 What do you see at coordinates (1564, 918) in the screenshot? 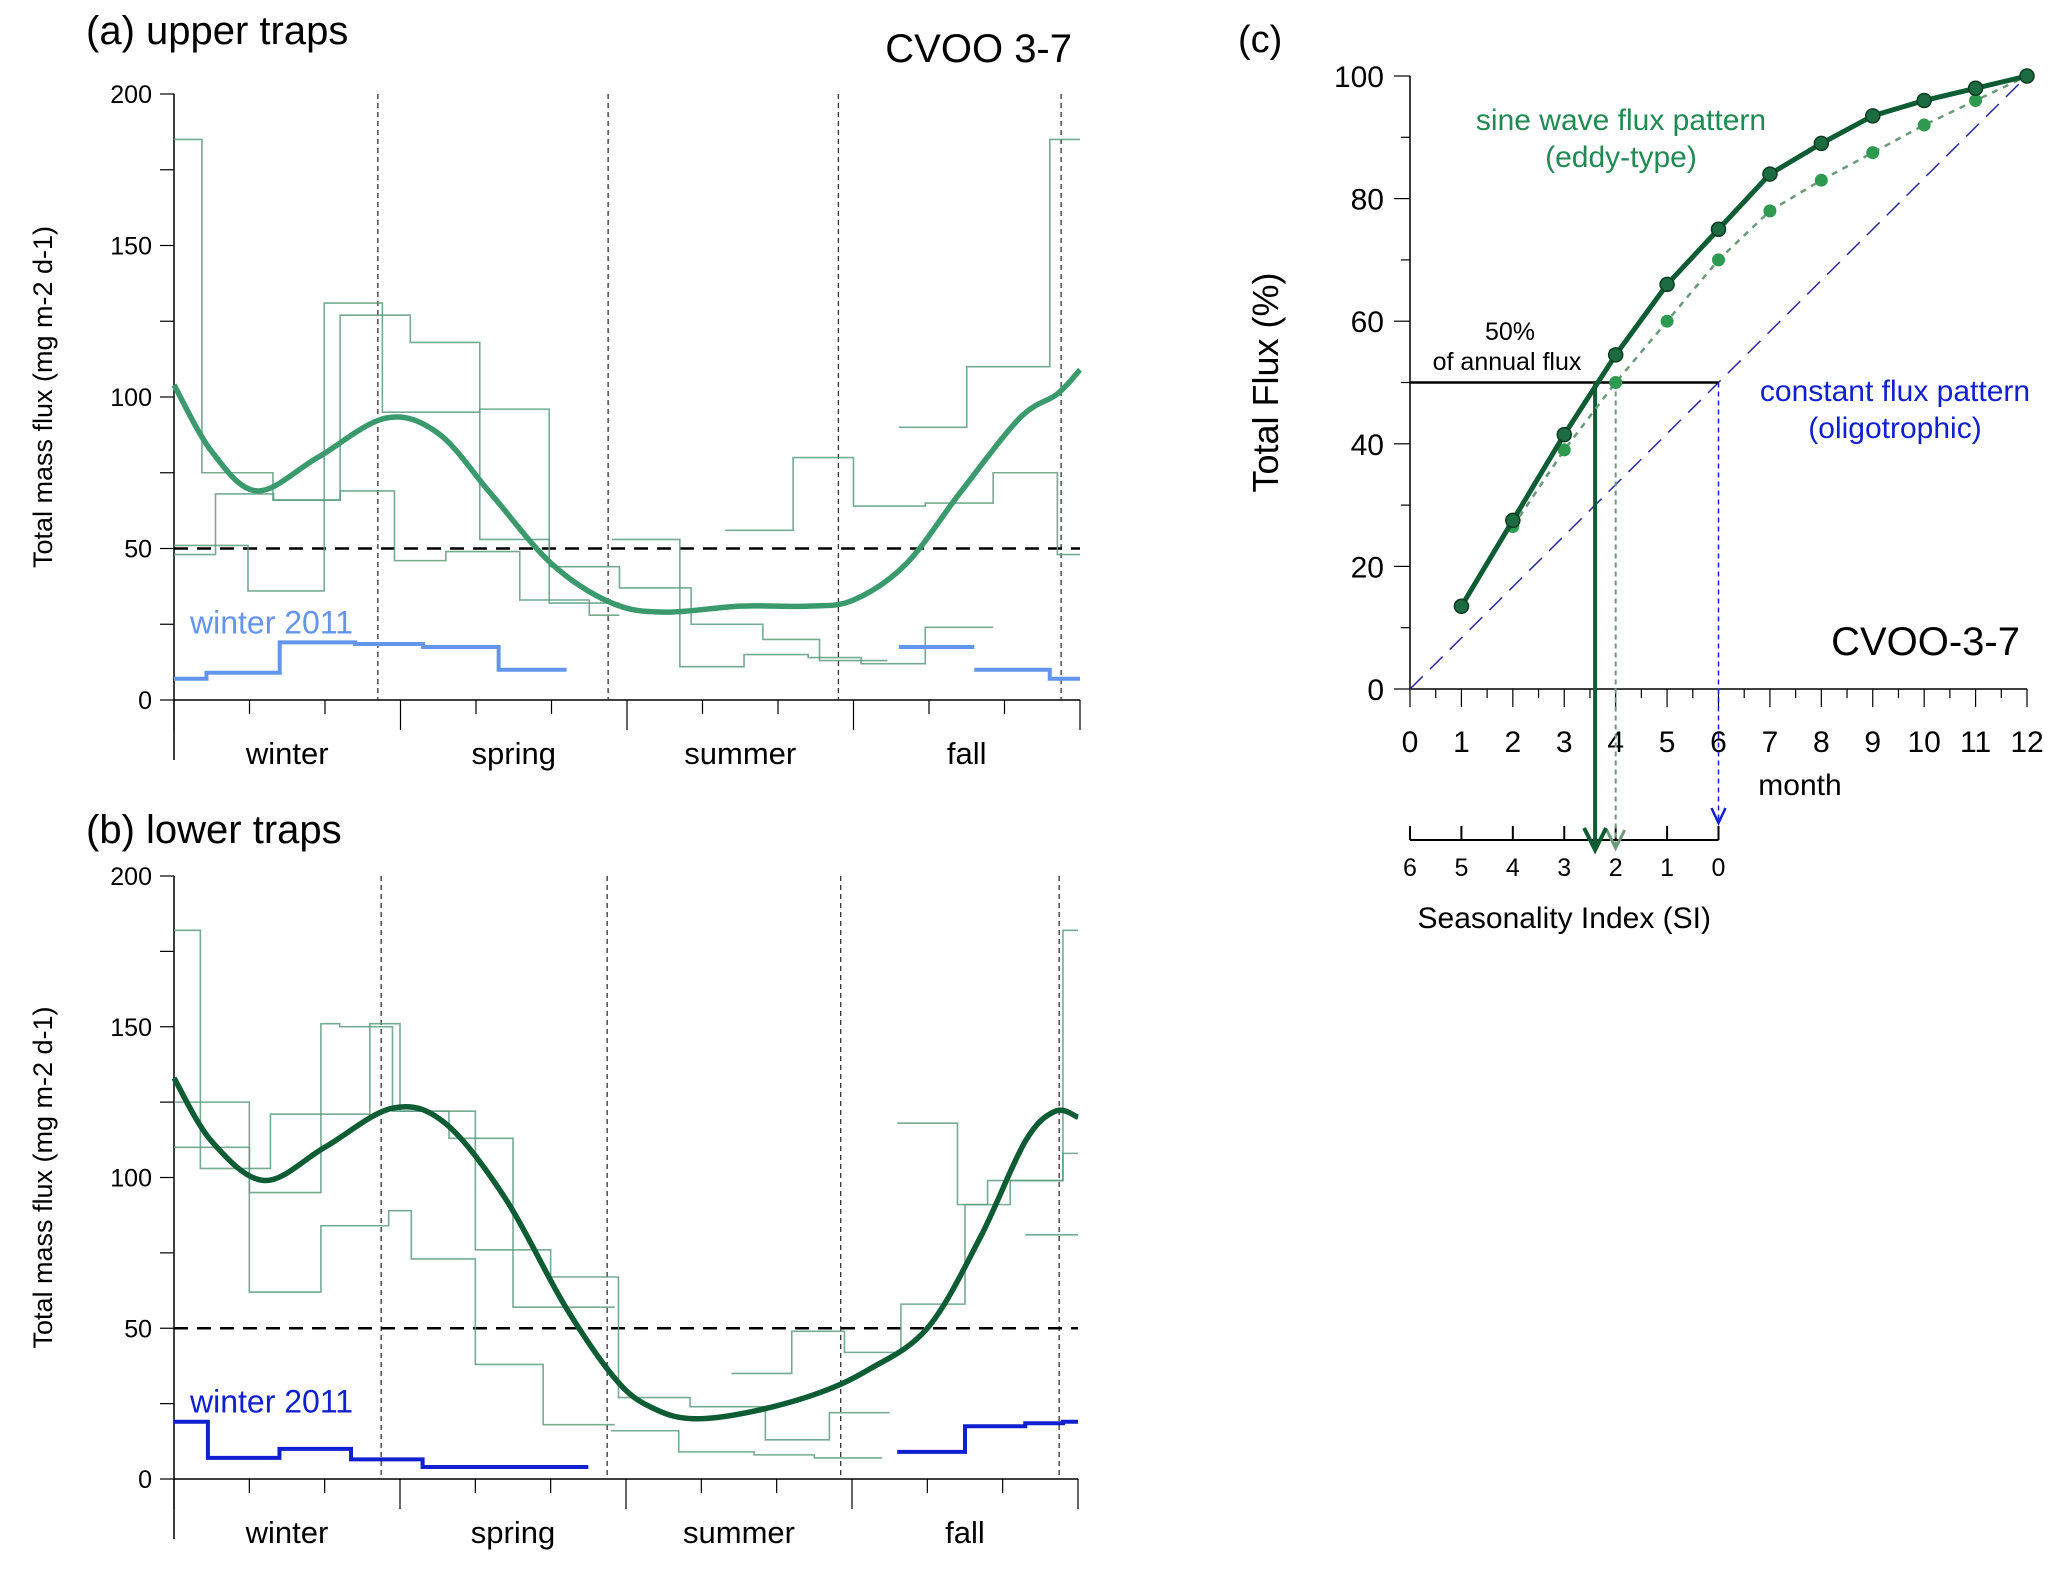
I see `si-axis-label: Seasonality Index (SI)` at bounding box center [1564, 918].